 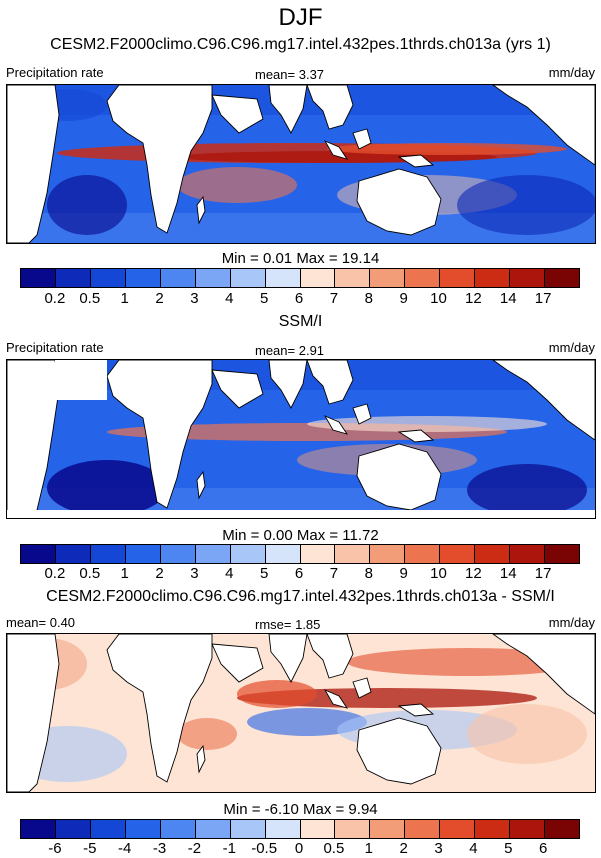 What do you see at coordinates (300, 17) in the screenshot?
I see `season-title: DJF` at bounding box center [300, 17].